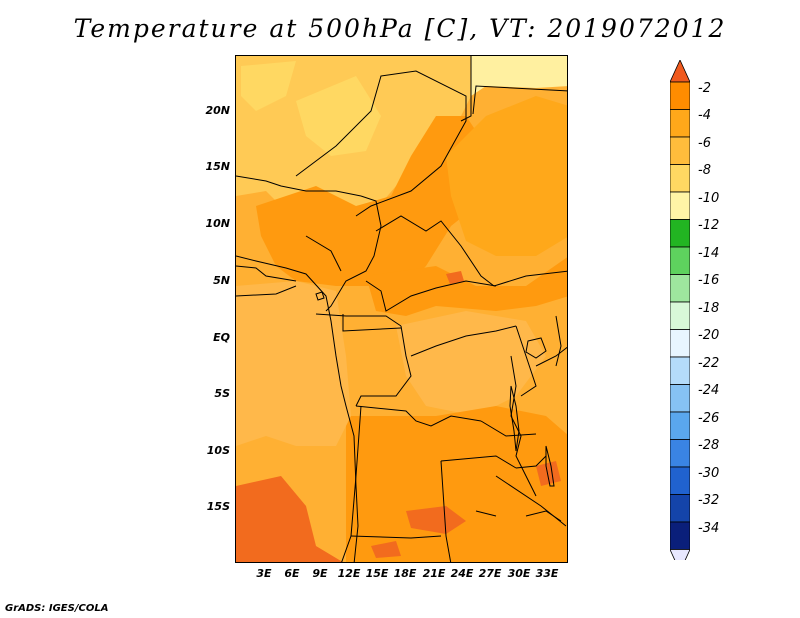 This screenshot has width=800, height=618. What do you see at coordinates (709, 225) in the screenshot?
I see `colorbar-label: -12` at bounding box center [709, 225].